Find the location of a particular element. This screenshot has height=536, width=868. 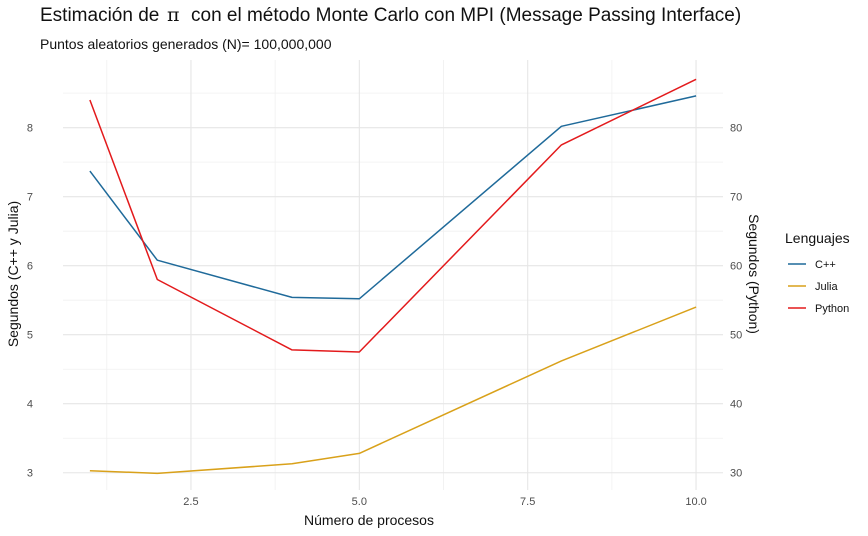

y-tick-label: 7 is located at coordinates (30, 198).